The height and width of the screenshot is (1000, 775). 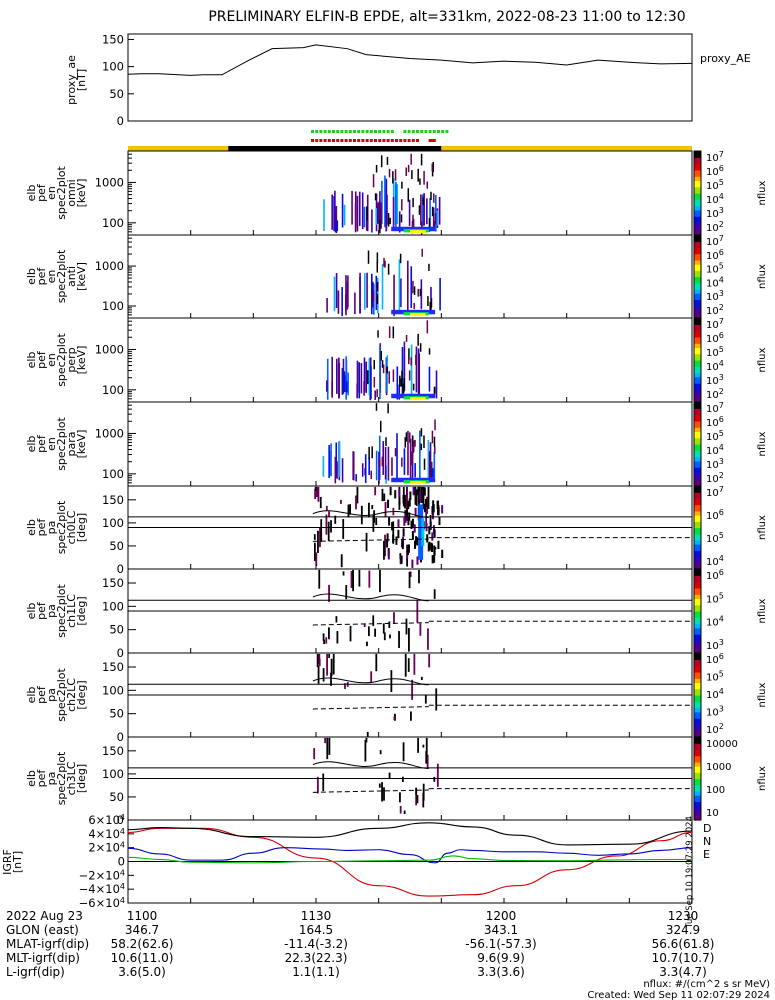 What do you see at coordinates (106, 848) in the screenshot?
I see `igrf-tick-label-2: 2×104` at bounding box center [106, 848].